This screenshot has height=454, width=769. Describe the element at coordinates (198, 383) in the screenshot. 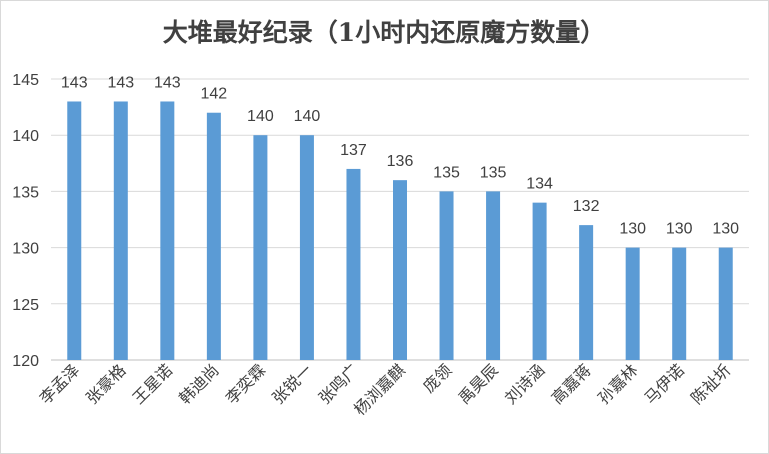

I see `x-category-label: 韩迪尚` at that location.